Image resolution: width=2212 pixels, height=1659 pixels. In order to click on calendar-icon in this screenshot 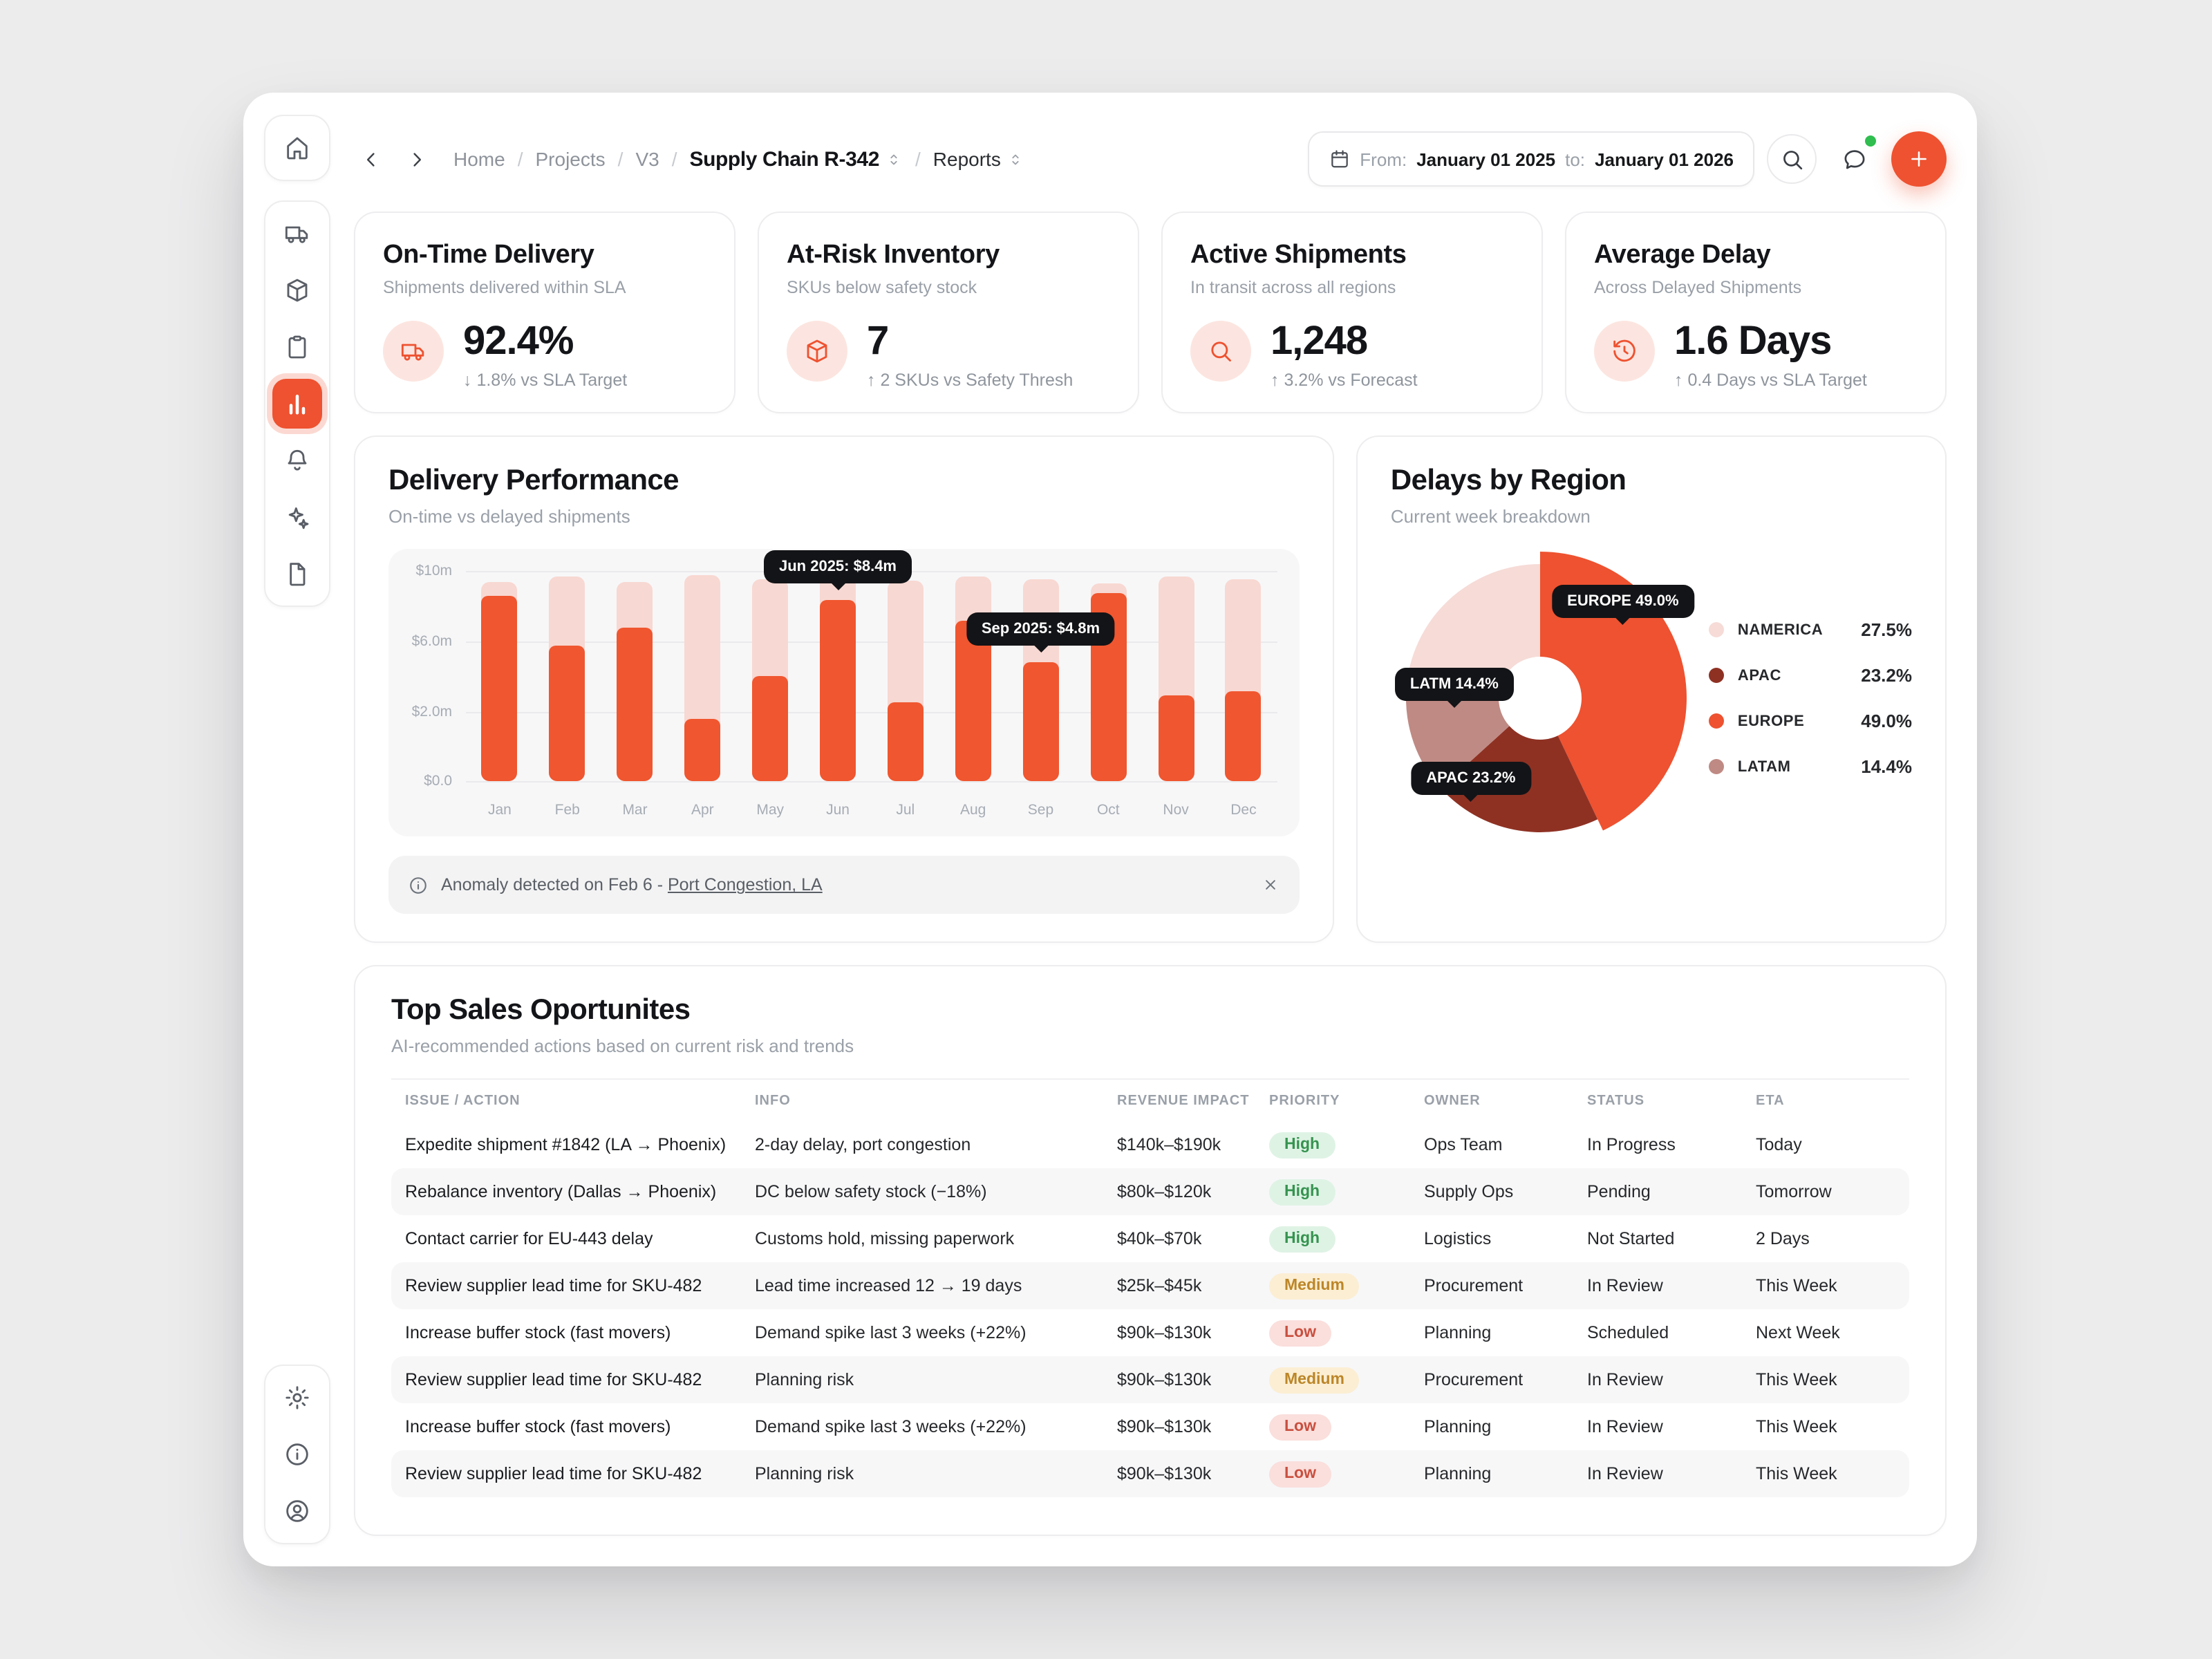, I will do `click(1339, 159)`.